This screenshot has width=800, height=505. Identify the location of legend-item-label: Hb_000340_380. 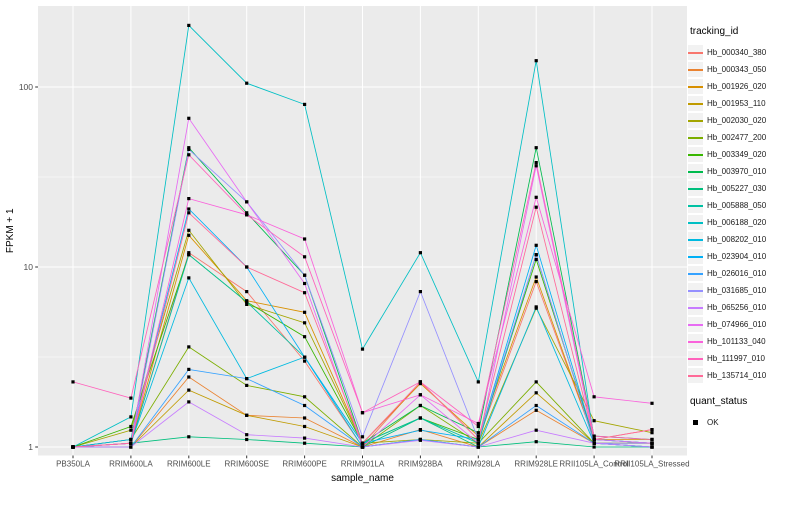
(737, 52).